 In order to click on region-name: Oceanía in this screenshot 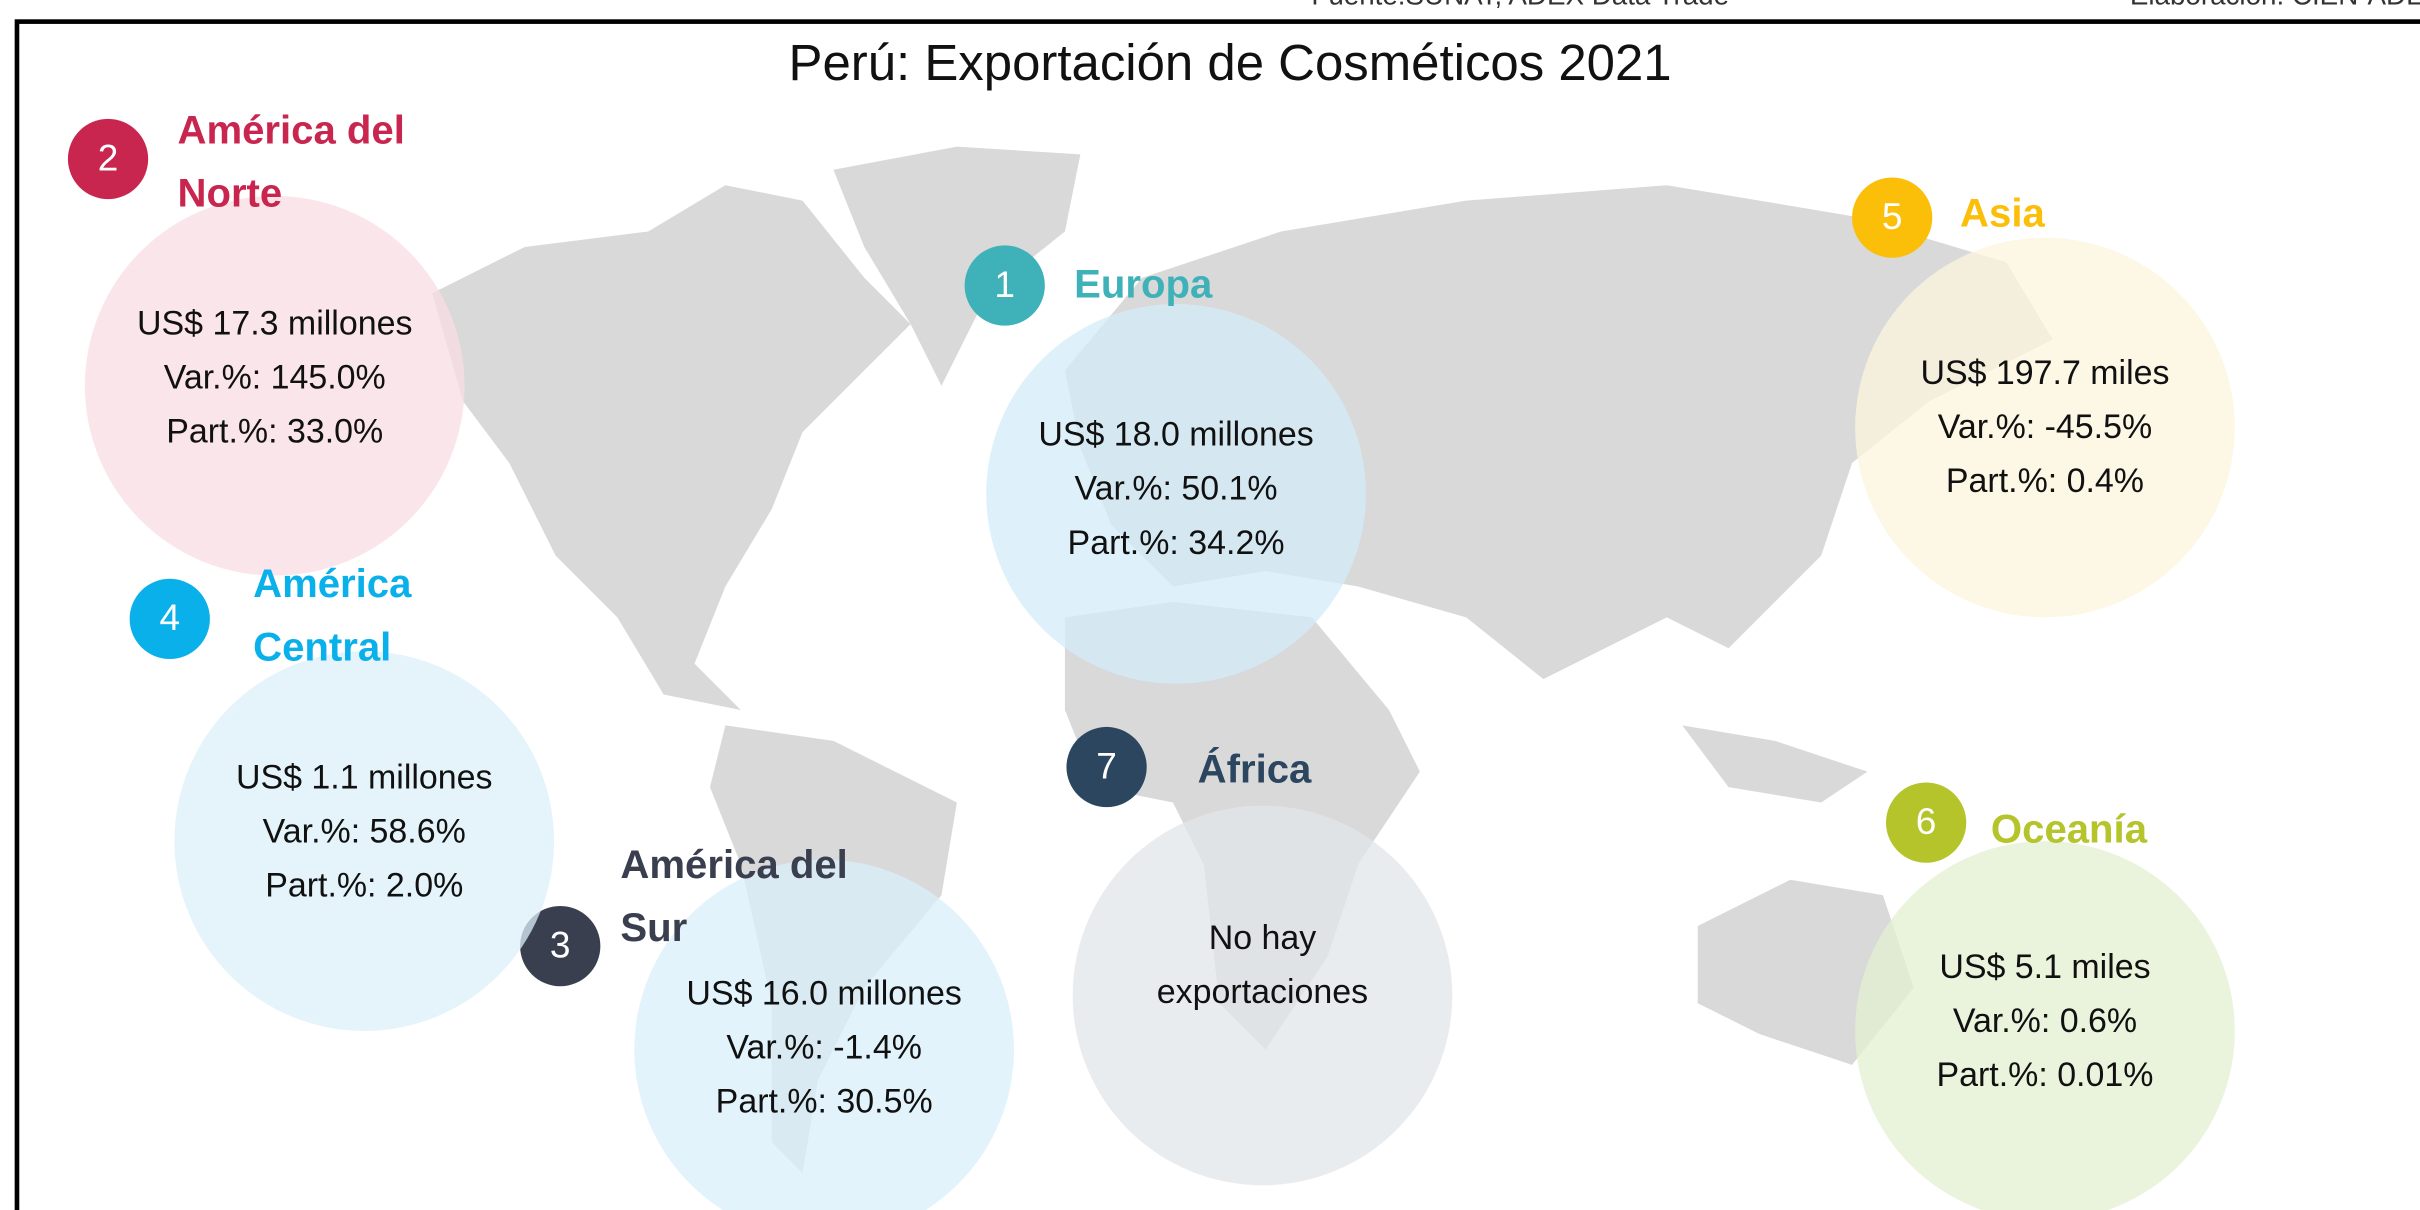, I will do `click(2069, 828)`.